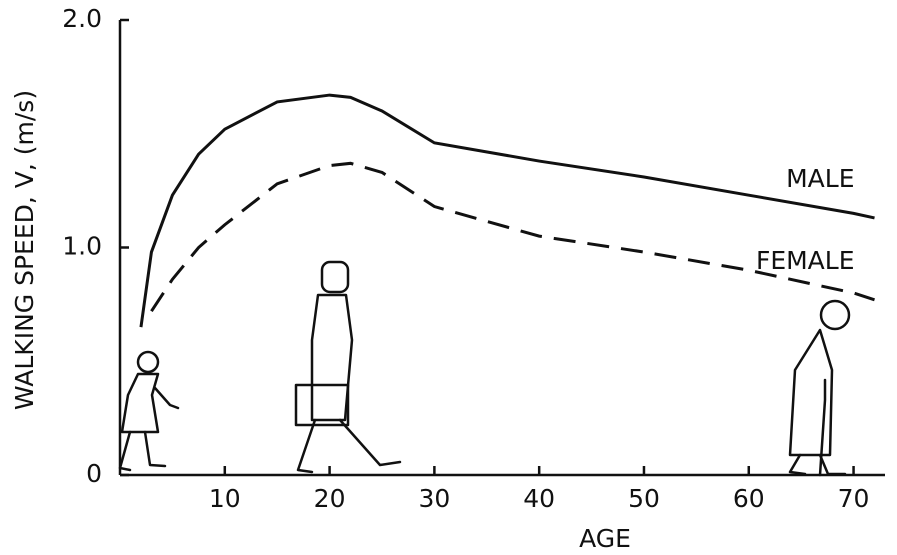  I want to click on y-tick-label: 2.0, so click(82, 18).